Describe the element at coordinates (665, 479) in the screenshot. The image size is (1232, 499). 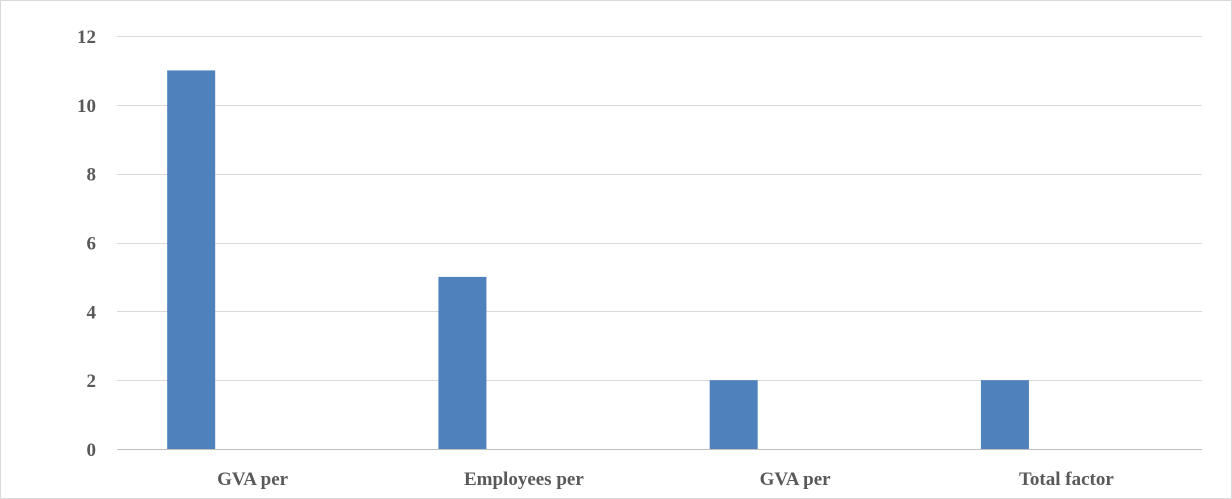
I see `x-tick-labels: GVA per Employees per GVA per Total factor` at that location.